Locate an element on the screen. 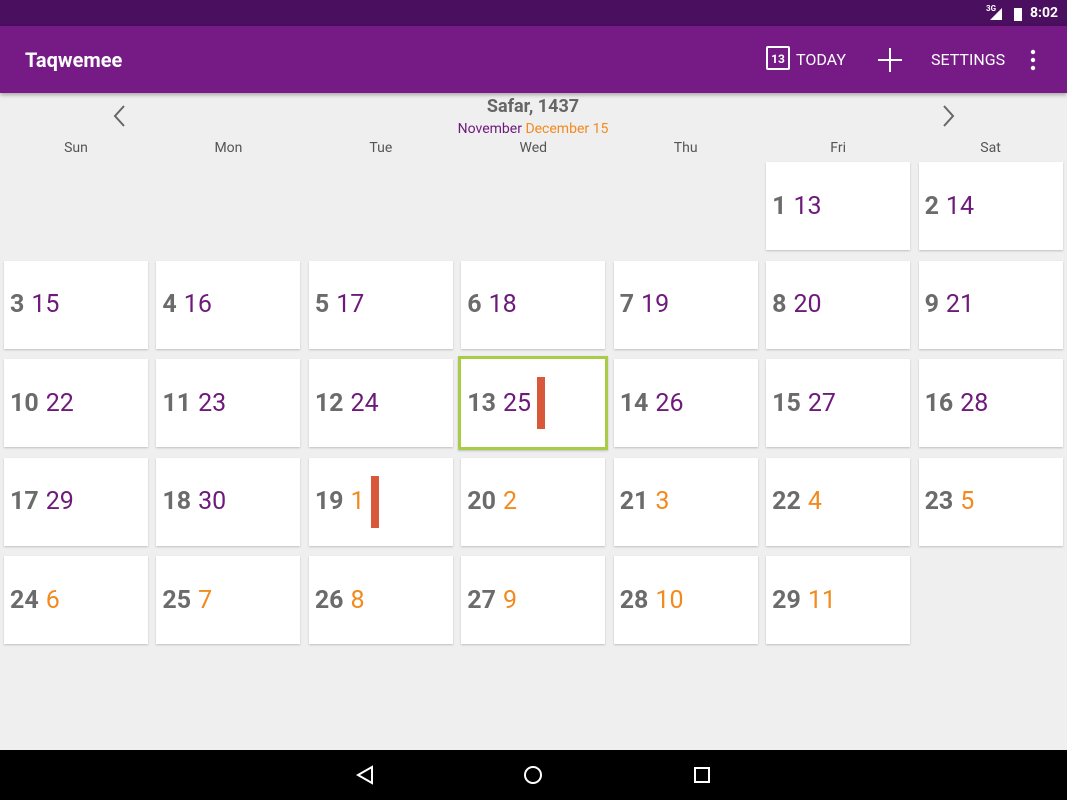 This screenshot has height=800, width=1067. gregorian-day: 4 is located at coordinates (814, 501).